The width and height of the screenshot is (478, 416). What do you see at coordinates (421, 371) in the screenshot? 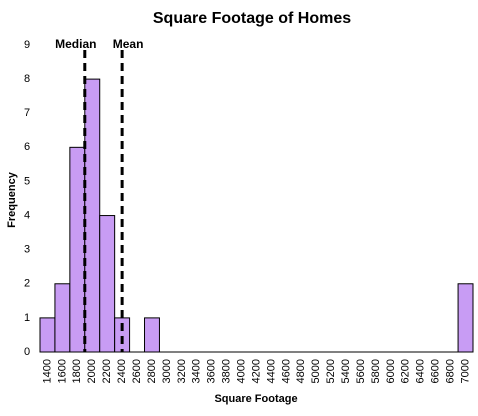
I see `x-tick-label: 6400` at bounding box center [421, 371].